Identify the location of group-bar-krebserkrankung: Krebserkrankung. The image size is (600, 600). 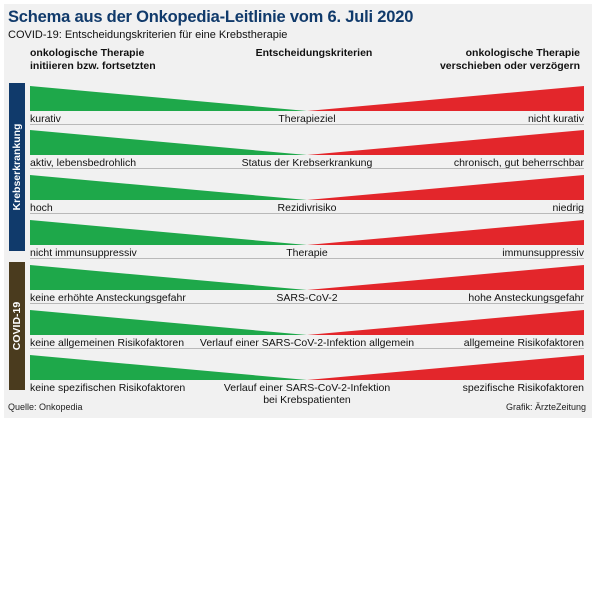
(17, 167).